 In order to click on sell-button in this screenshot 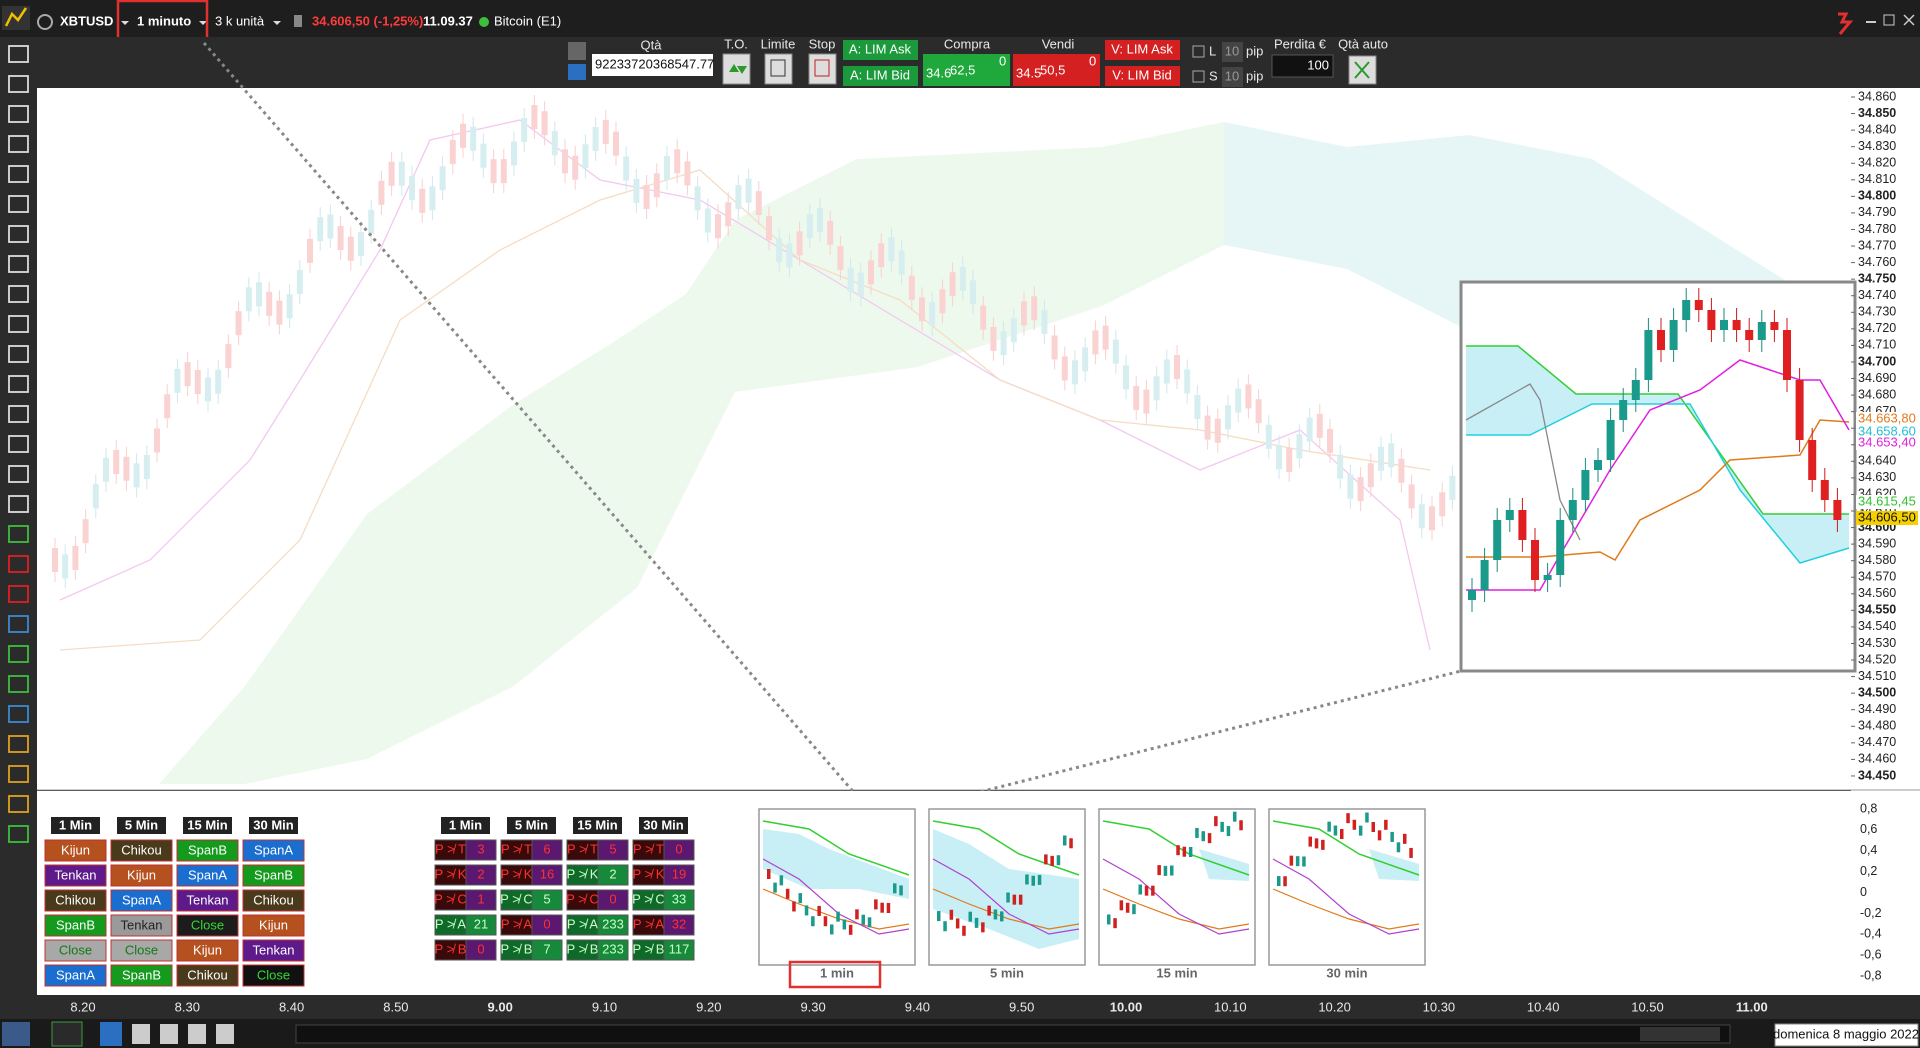, I will do `click(1056, 70)`.